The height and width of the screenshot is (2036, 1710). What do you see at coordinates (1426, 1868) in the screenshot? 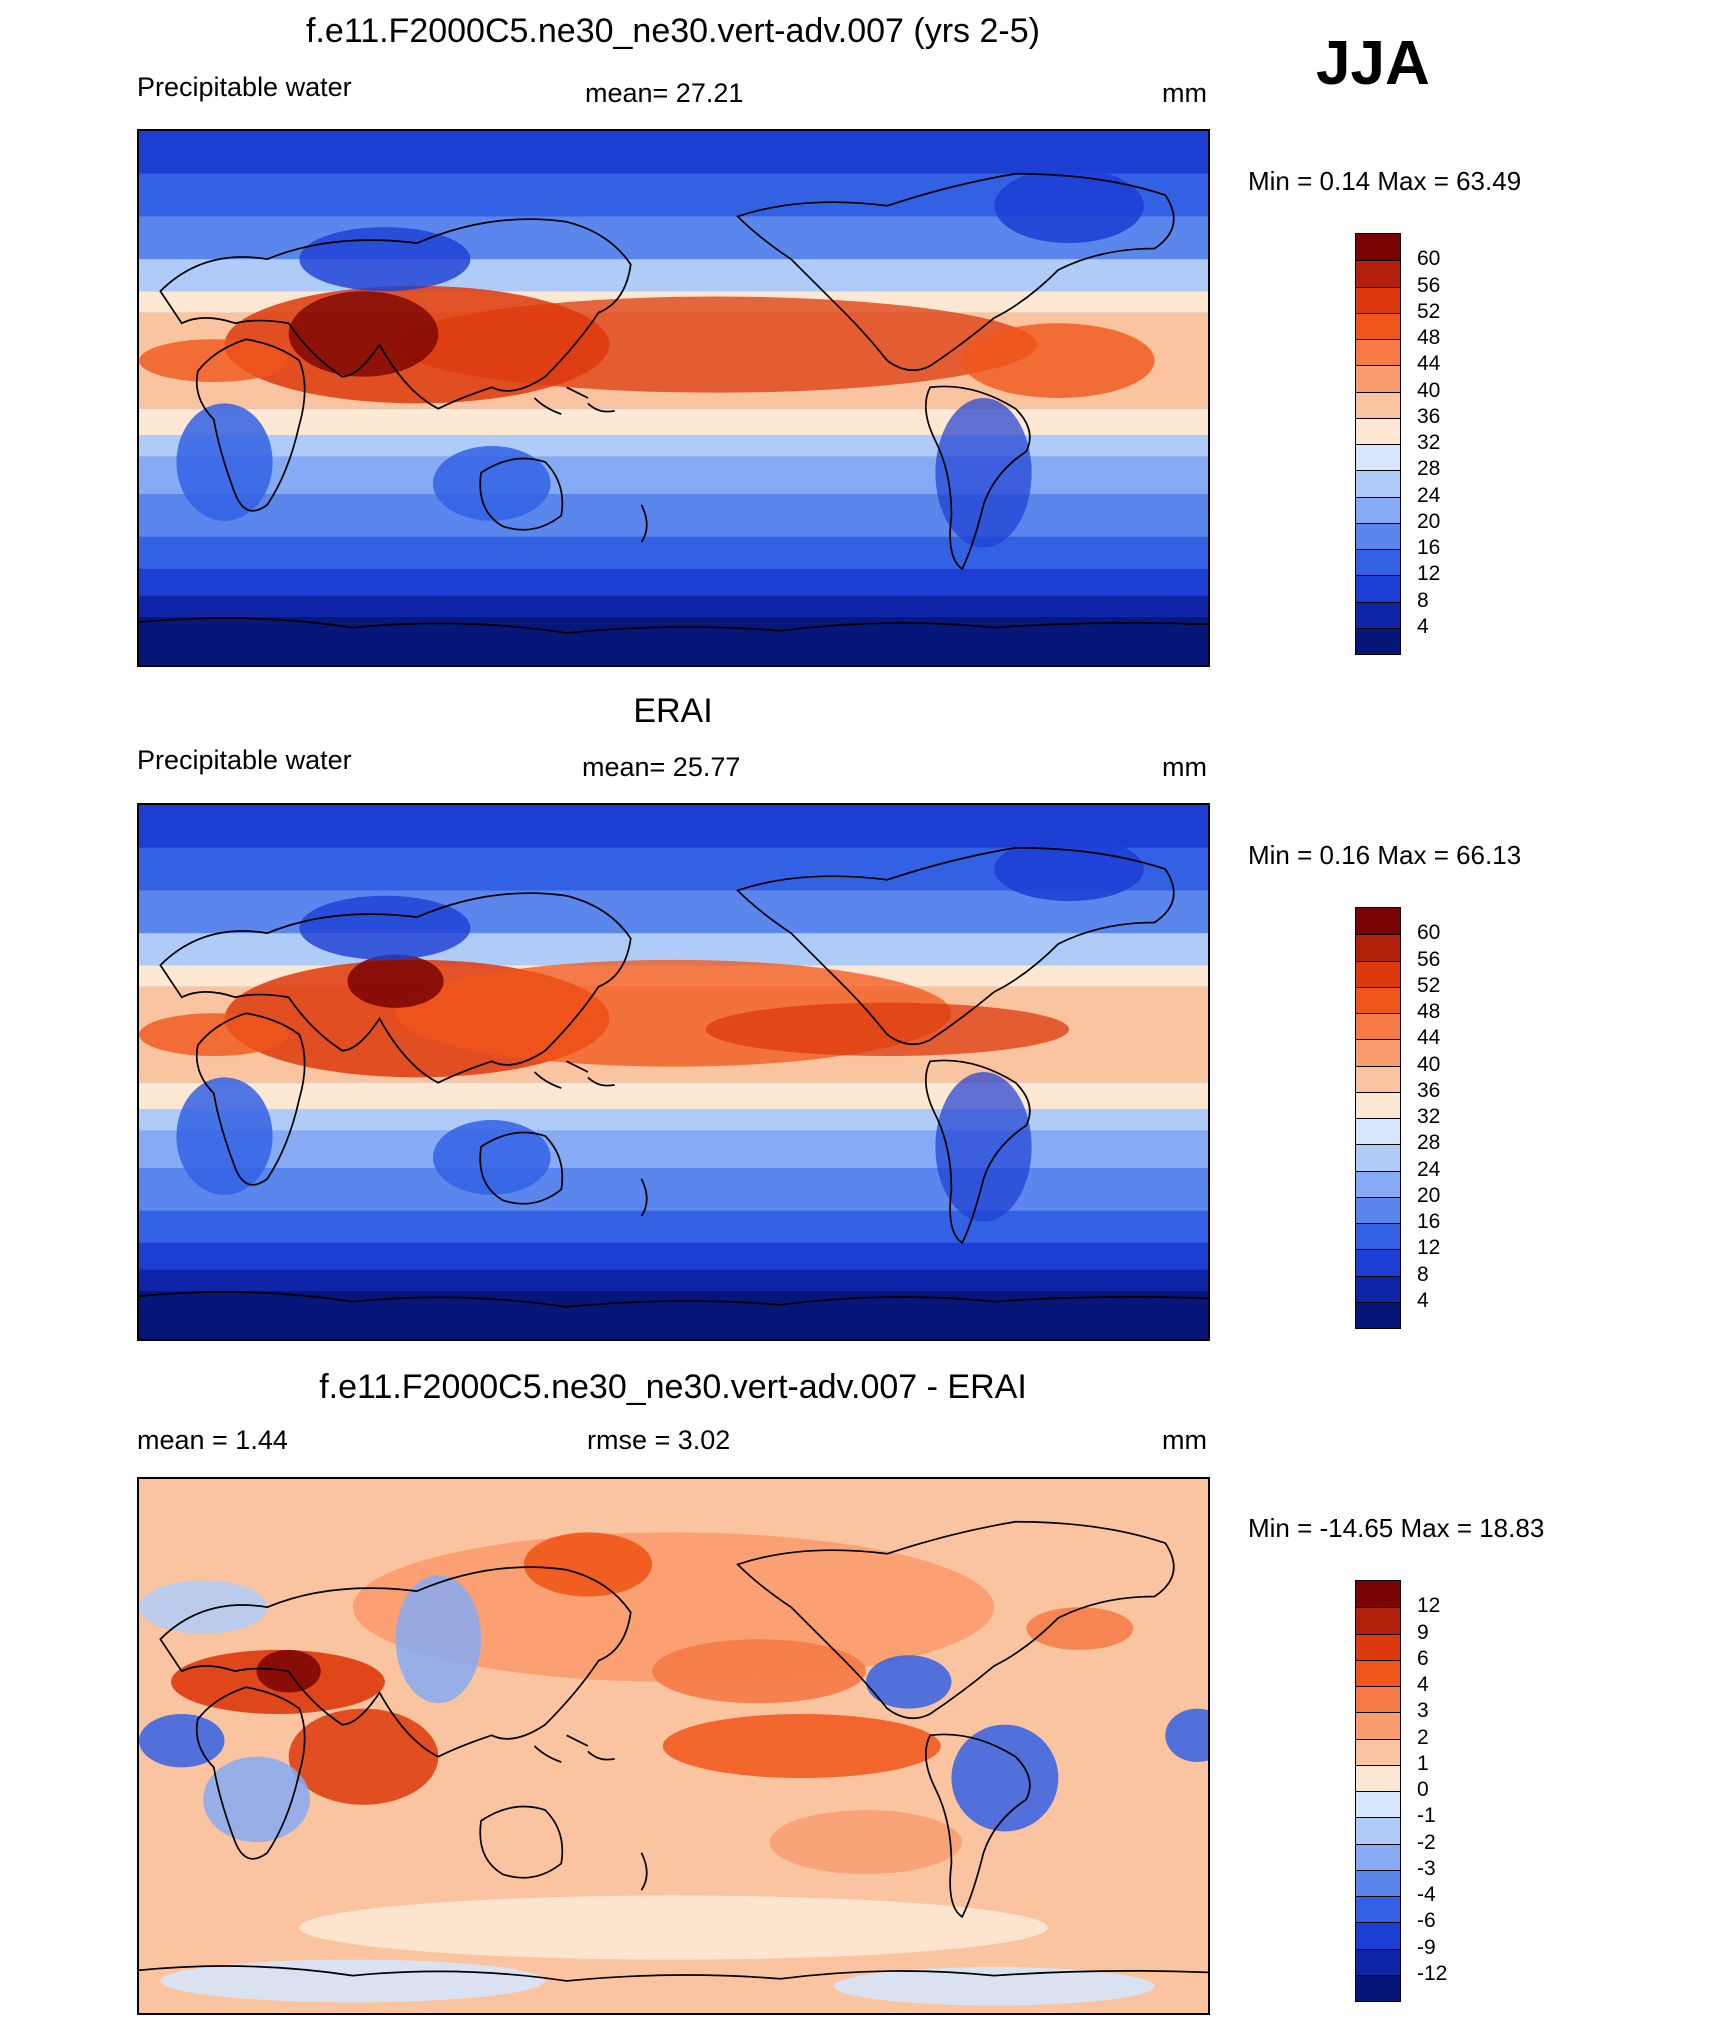
I see `colorbar-label: -3` at bounding box center [1426, 1868].